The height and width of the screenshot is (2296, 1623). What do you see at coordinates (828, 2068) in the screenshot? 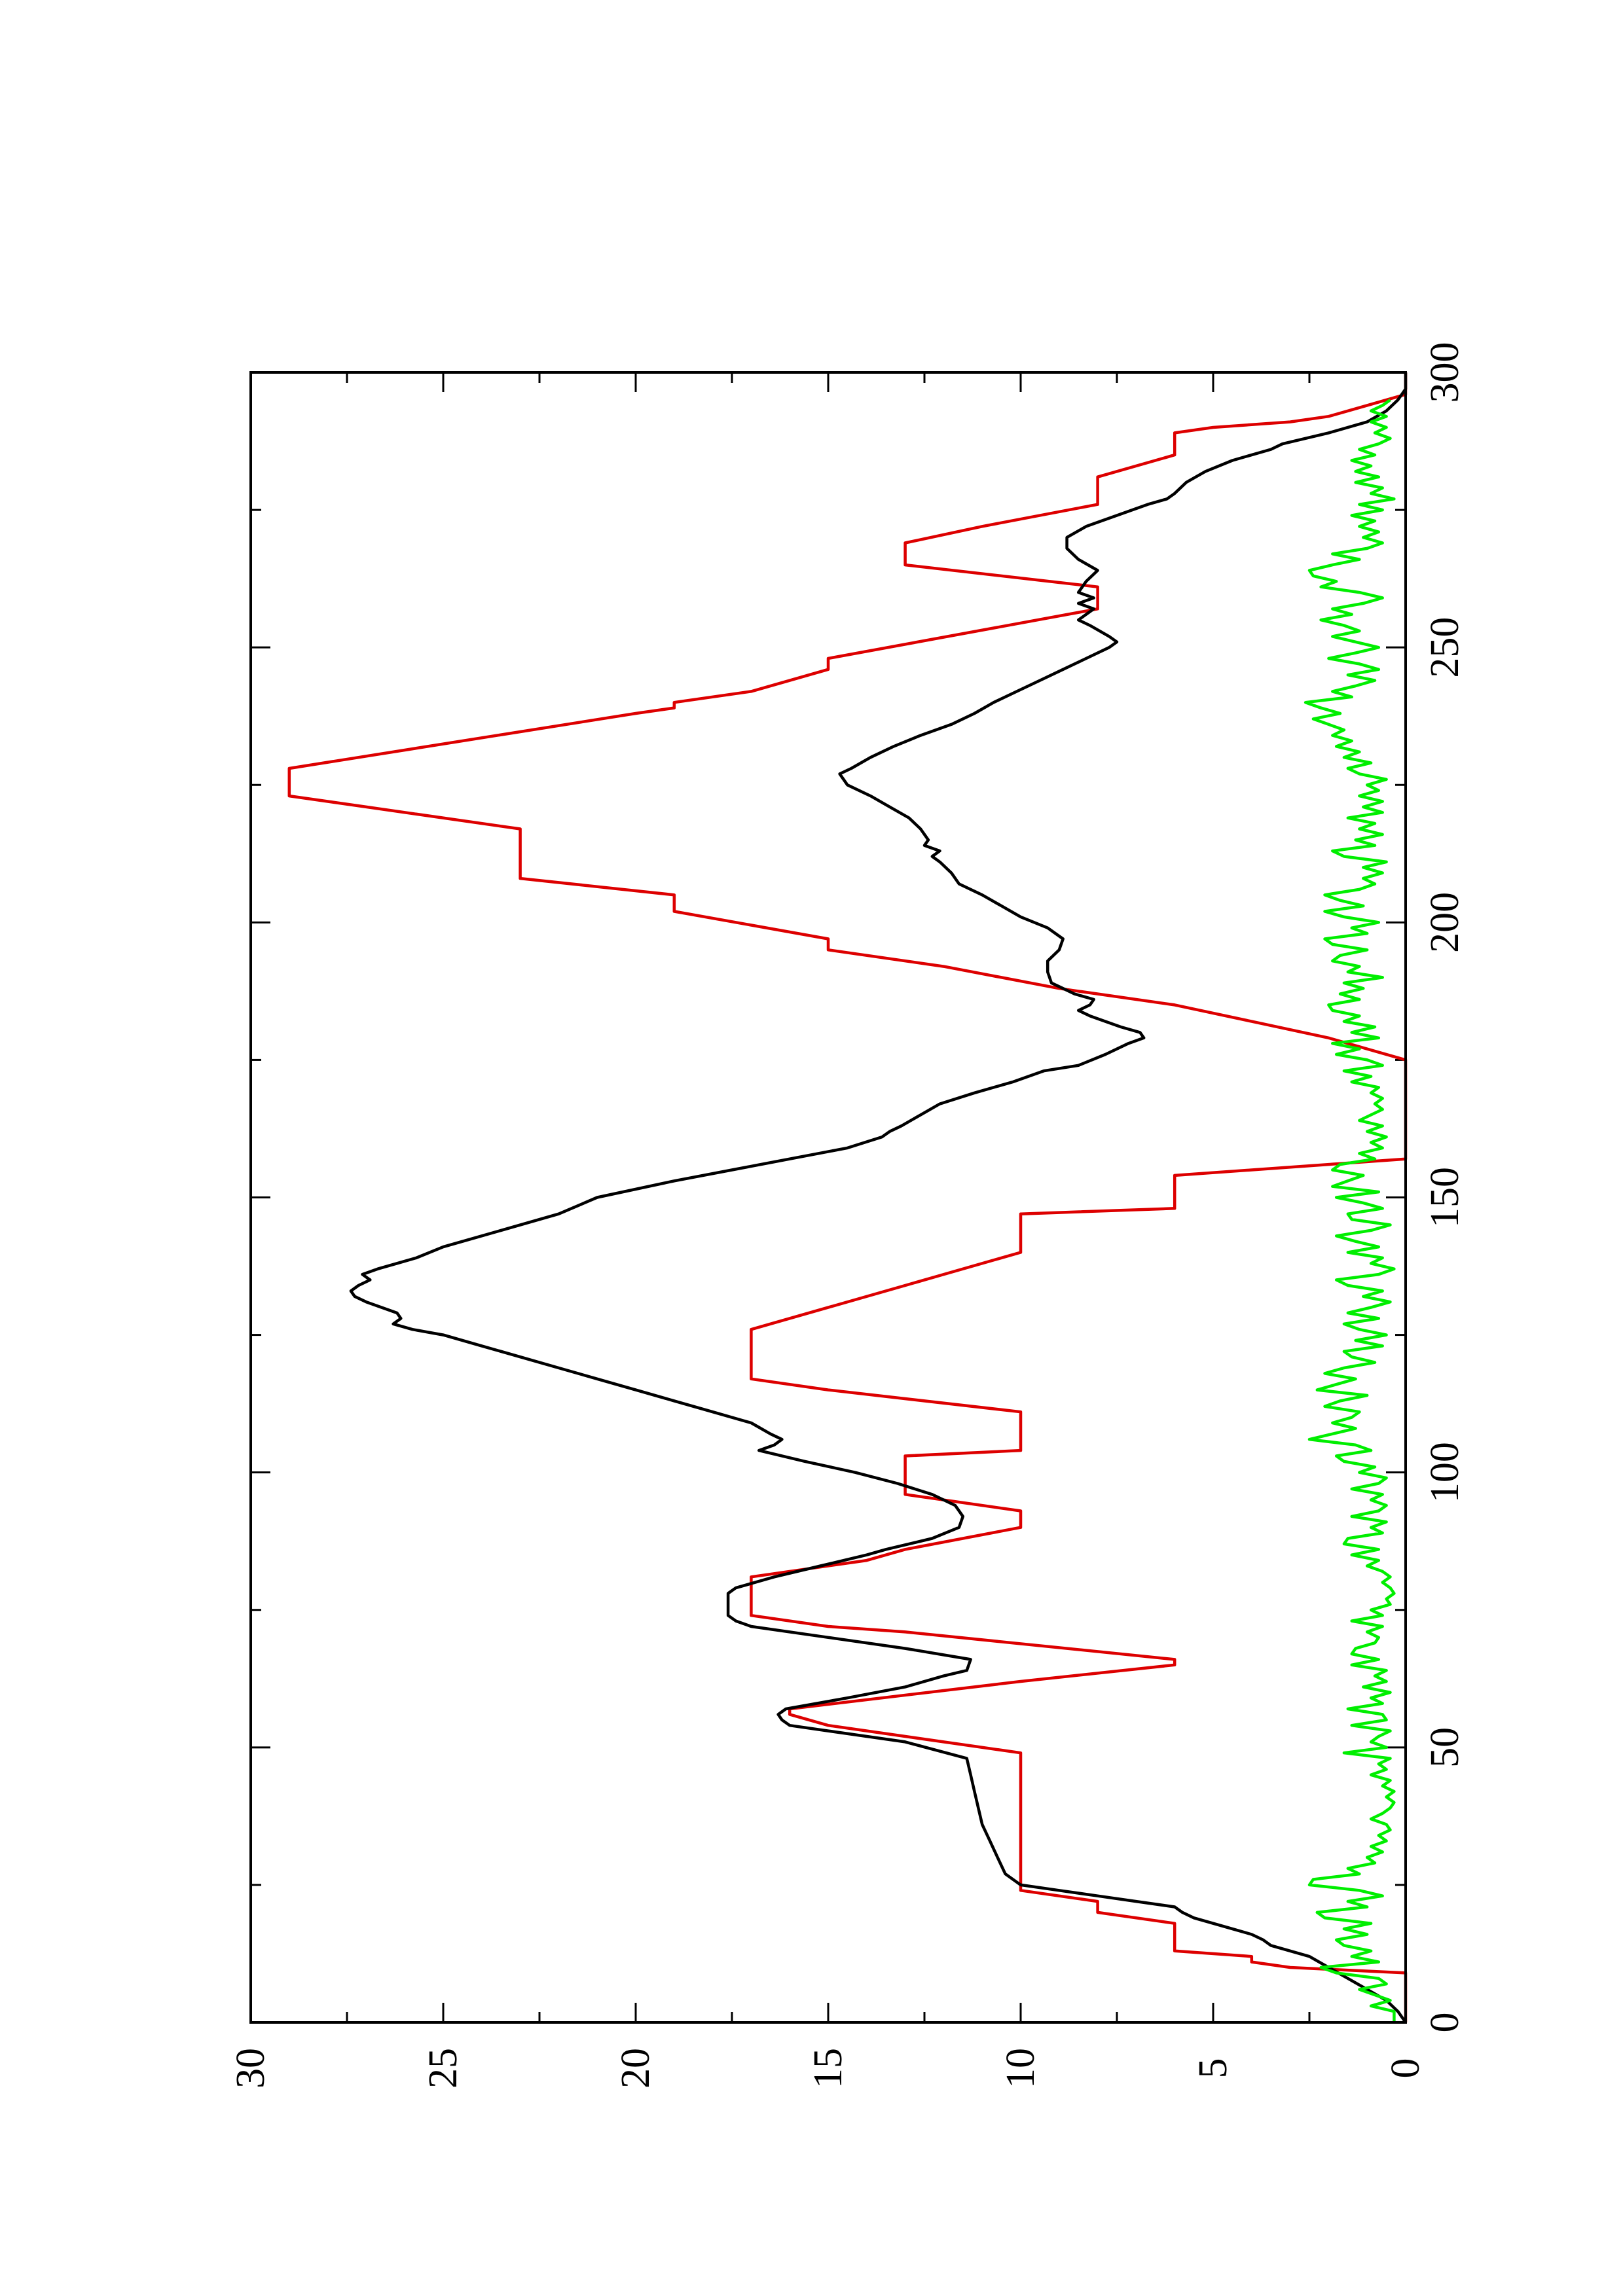
I see `y-tick-label: 15` at bounding box center [828, 2068].